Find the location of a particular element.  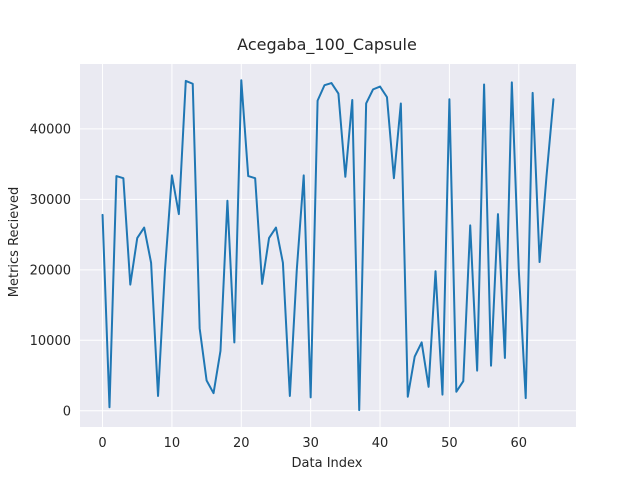

y-tick-label: 40000 is located at coordinates (50, 129).